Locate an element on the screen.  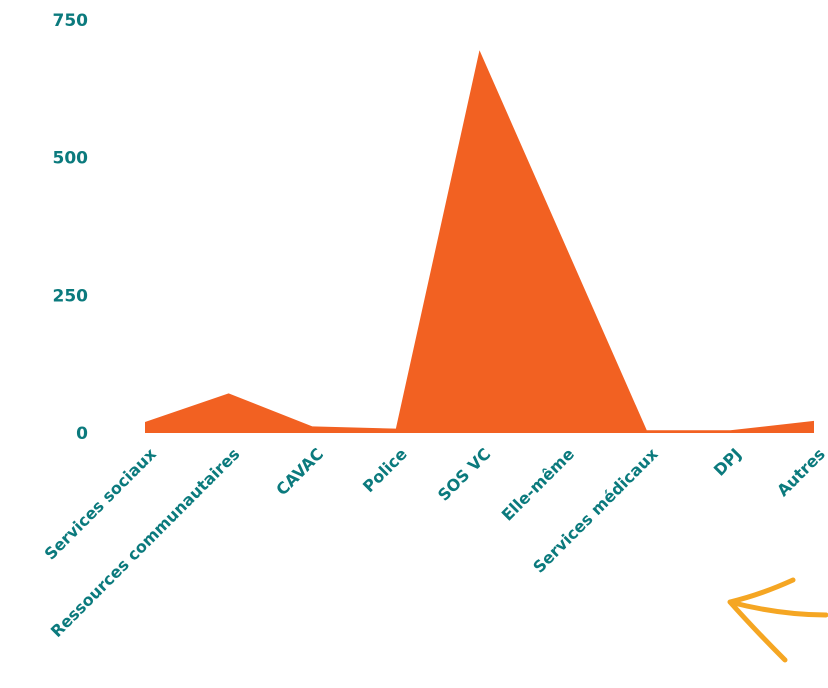
curved-arrow-icon is located at coordinates (777, 620).